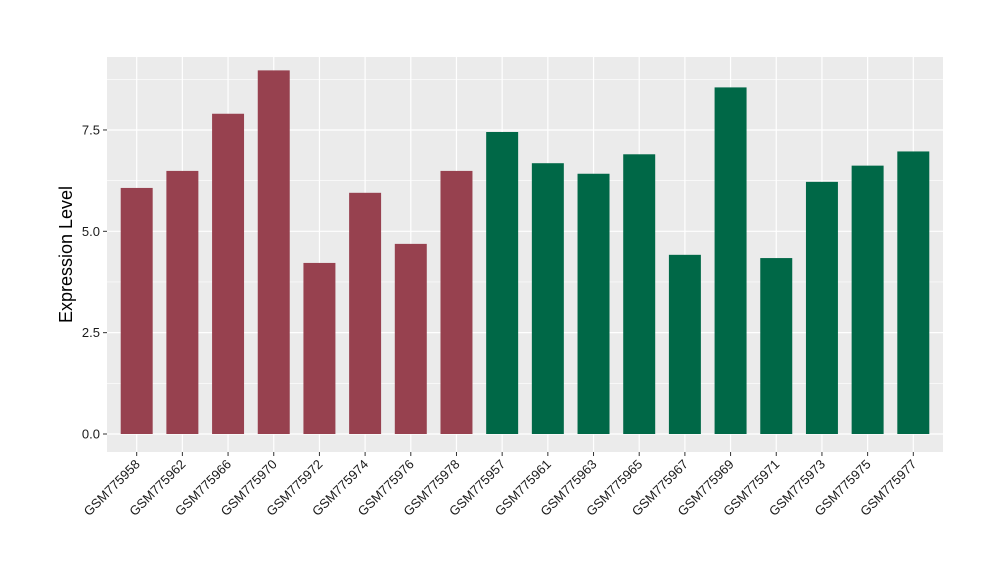 The image size is (1000, 580). What do you see at coordinates (319, 348) in the screenshot?
I see `bar-gsm775972` at bounding box center [319, 348].